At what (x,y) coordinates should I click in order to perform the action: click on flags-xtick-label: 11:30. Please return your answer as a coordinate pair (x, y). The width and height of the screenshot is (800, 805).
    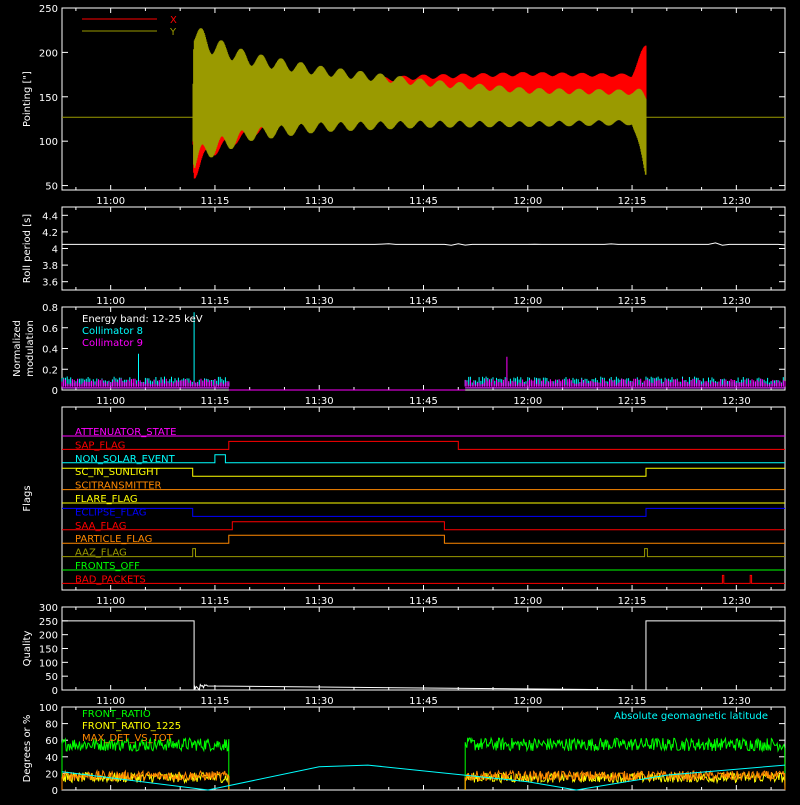
    Looking at the image, I should click on (319, 601).